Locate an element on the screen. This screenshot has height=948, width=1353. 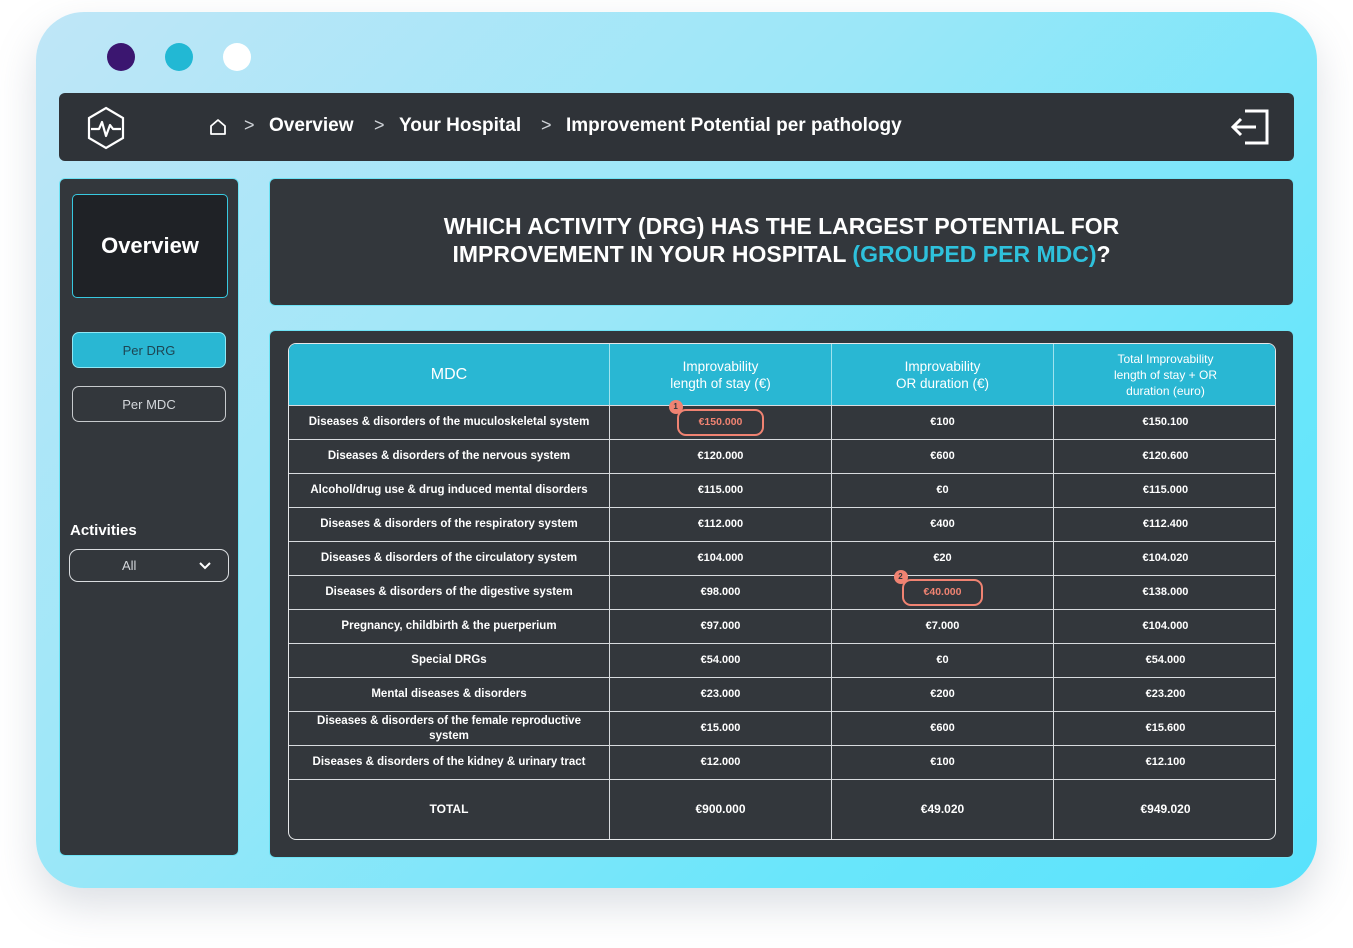
cell-mdc: Pregnancy, childbirth & the puerperium is located at coordinates (449, 626).